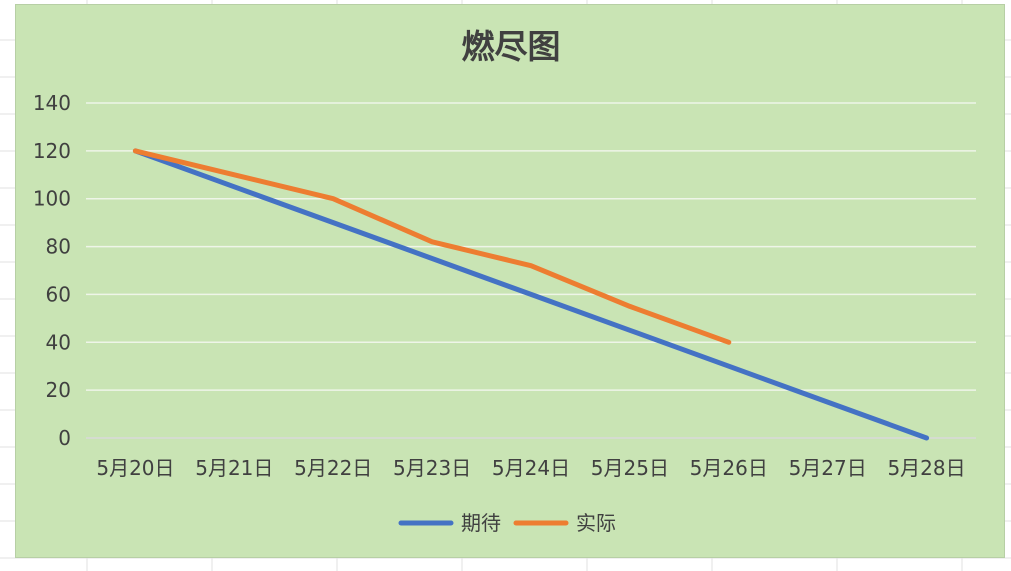  I want to click on x-tick-label: 5月26日, so click(729, 468).